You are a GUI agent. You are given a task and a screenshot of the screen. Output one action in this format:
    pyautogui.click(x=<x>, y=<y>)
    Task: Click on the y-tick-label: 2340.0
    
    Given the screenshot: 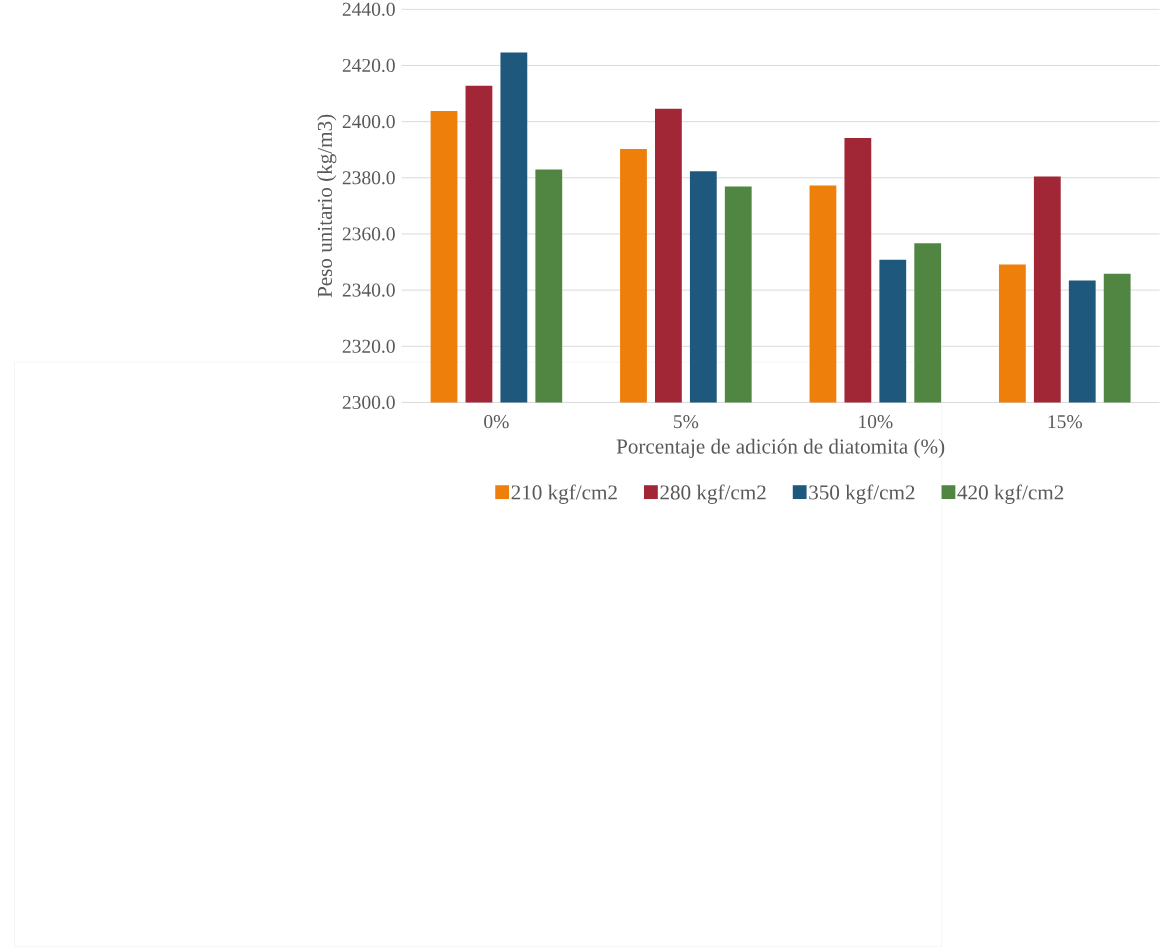 What is the action you would take?
    pyautogui.click(x=368, y=290)
    